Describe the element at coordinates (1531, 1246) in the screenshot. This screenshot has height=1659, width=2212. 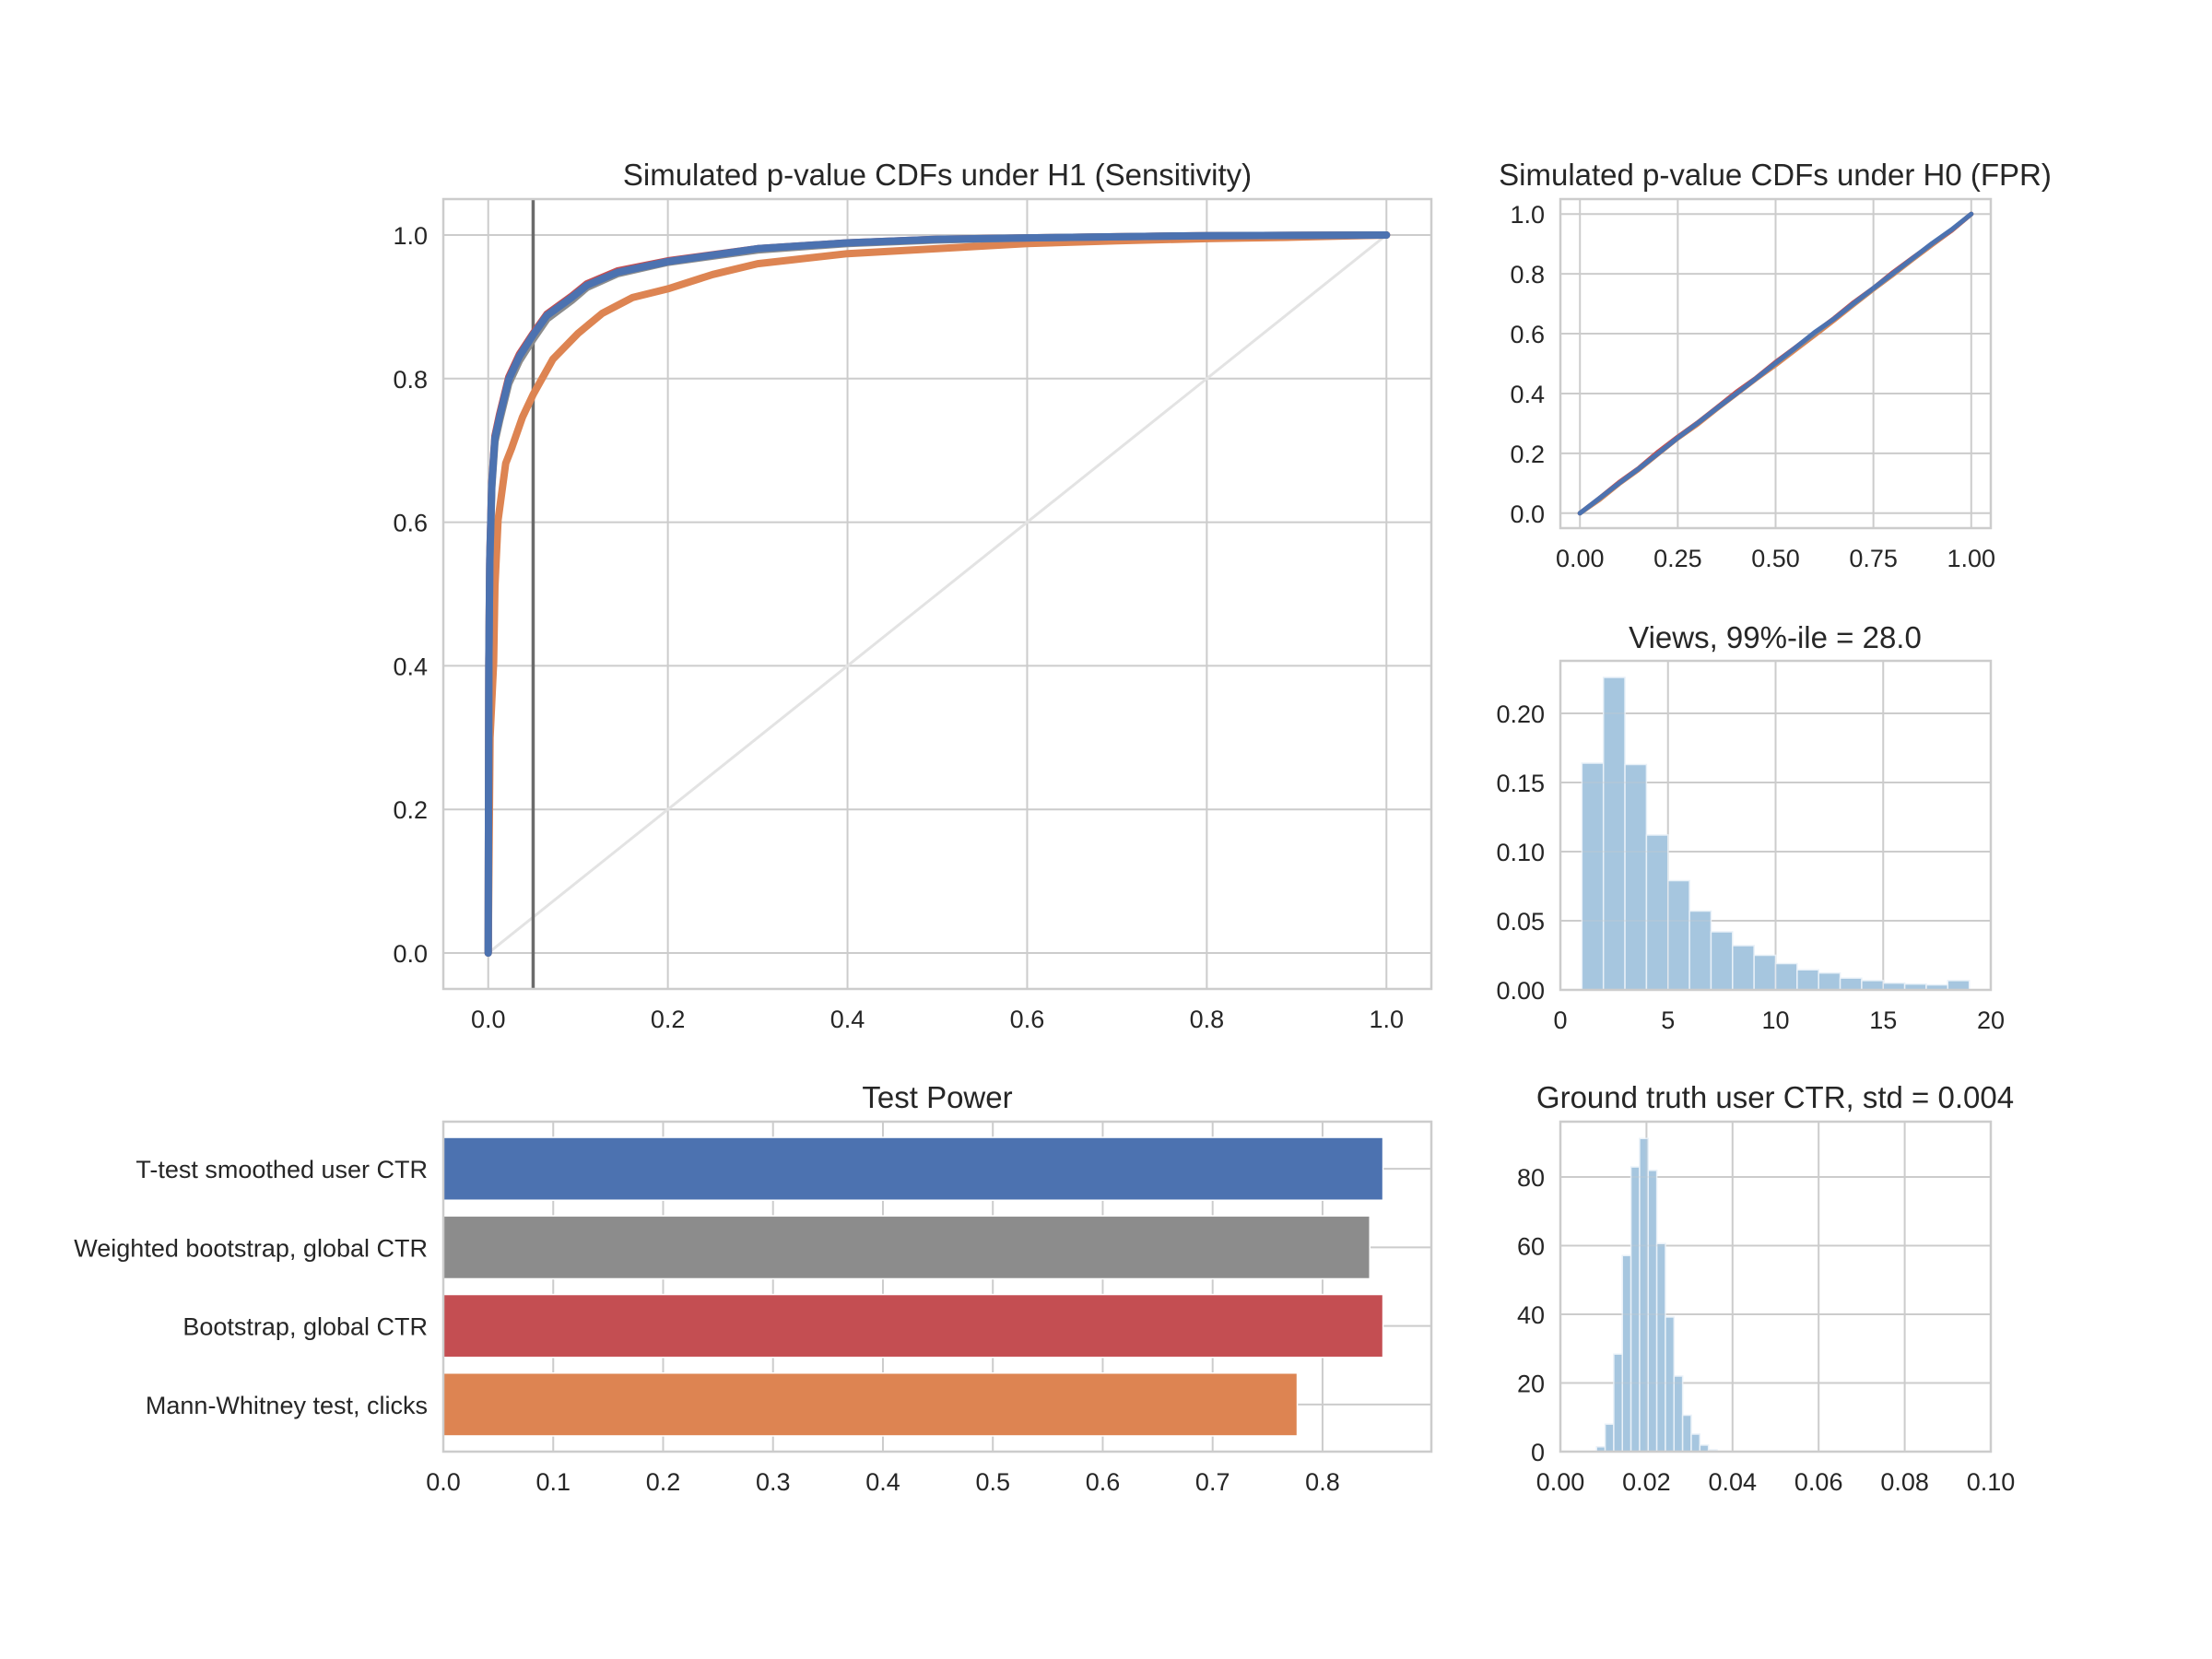
I see `ctr-y-tick-label: 60` at that location.